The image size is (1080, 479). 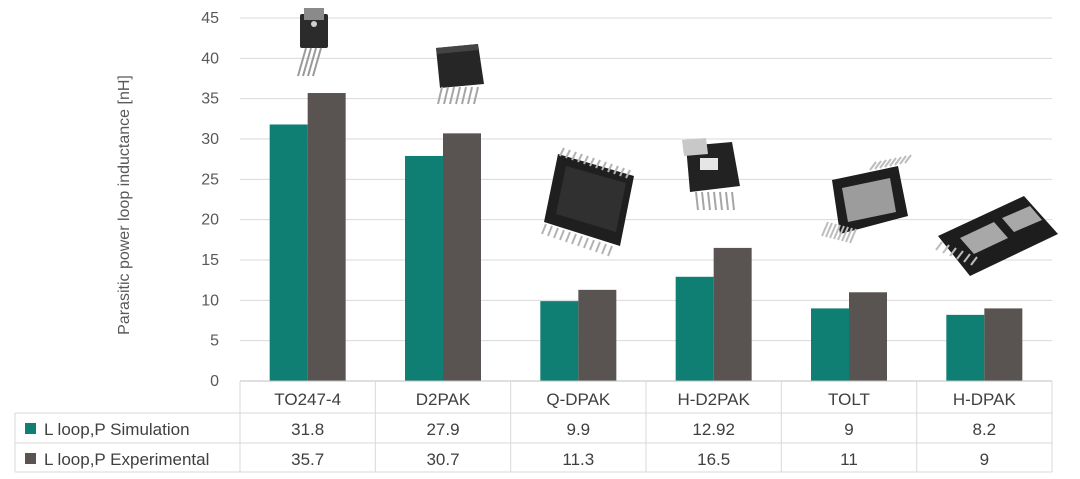 What do you see at coordinates (214, 341) in the screenshot?
I see `y-tick-label: 5` at bounding box center [214, 341].